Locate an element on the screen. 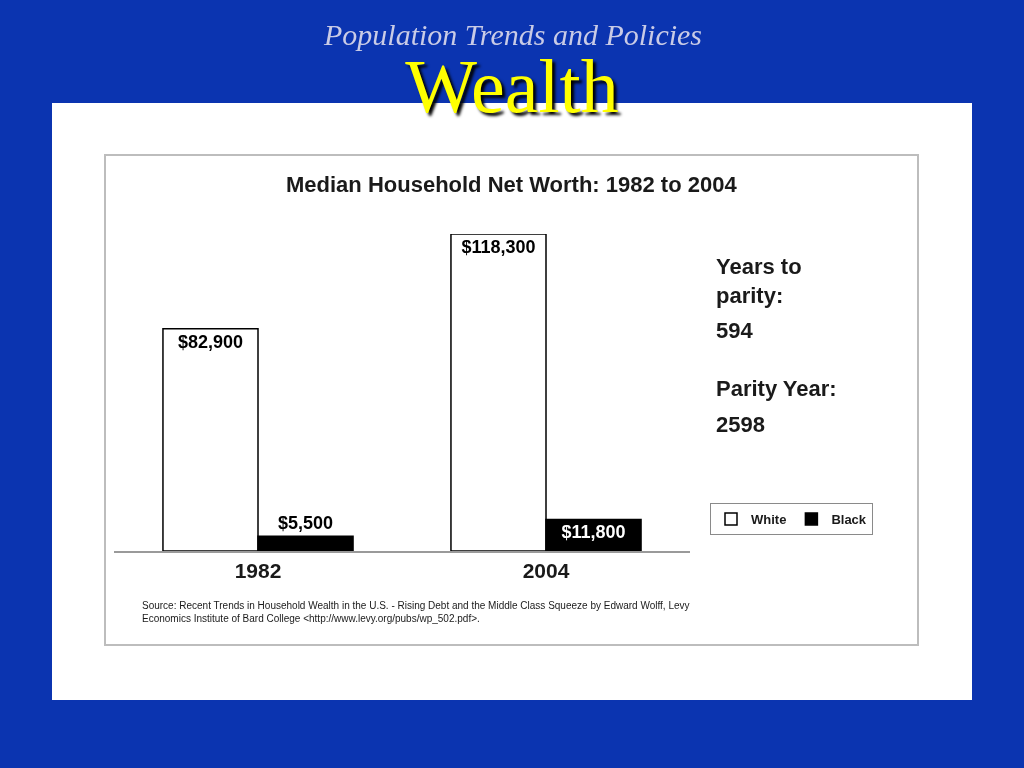 The image size is (1024, 768). text: Years to parity: is located at coordinates (759, 281).